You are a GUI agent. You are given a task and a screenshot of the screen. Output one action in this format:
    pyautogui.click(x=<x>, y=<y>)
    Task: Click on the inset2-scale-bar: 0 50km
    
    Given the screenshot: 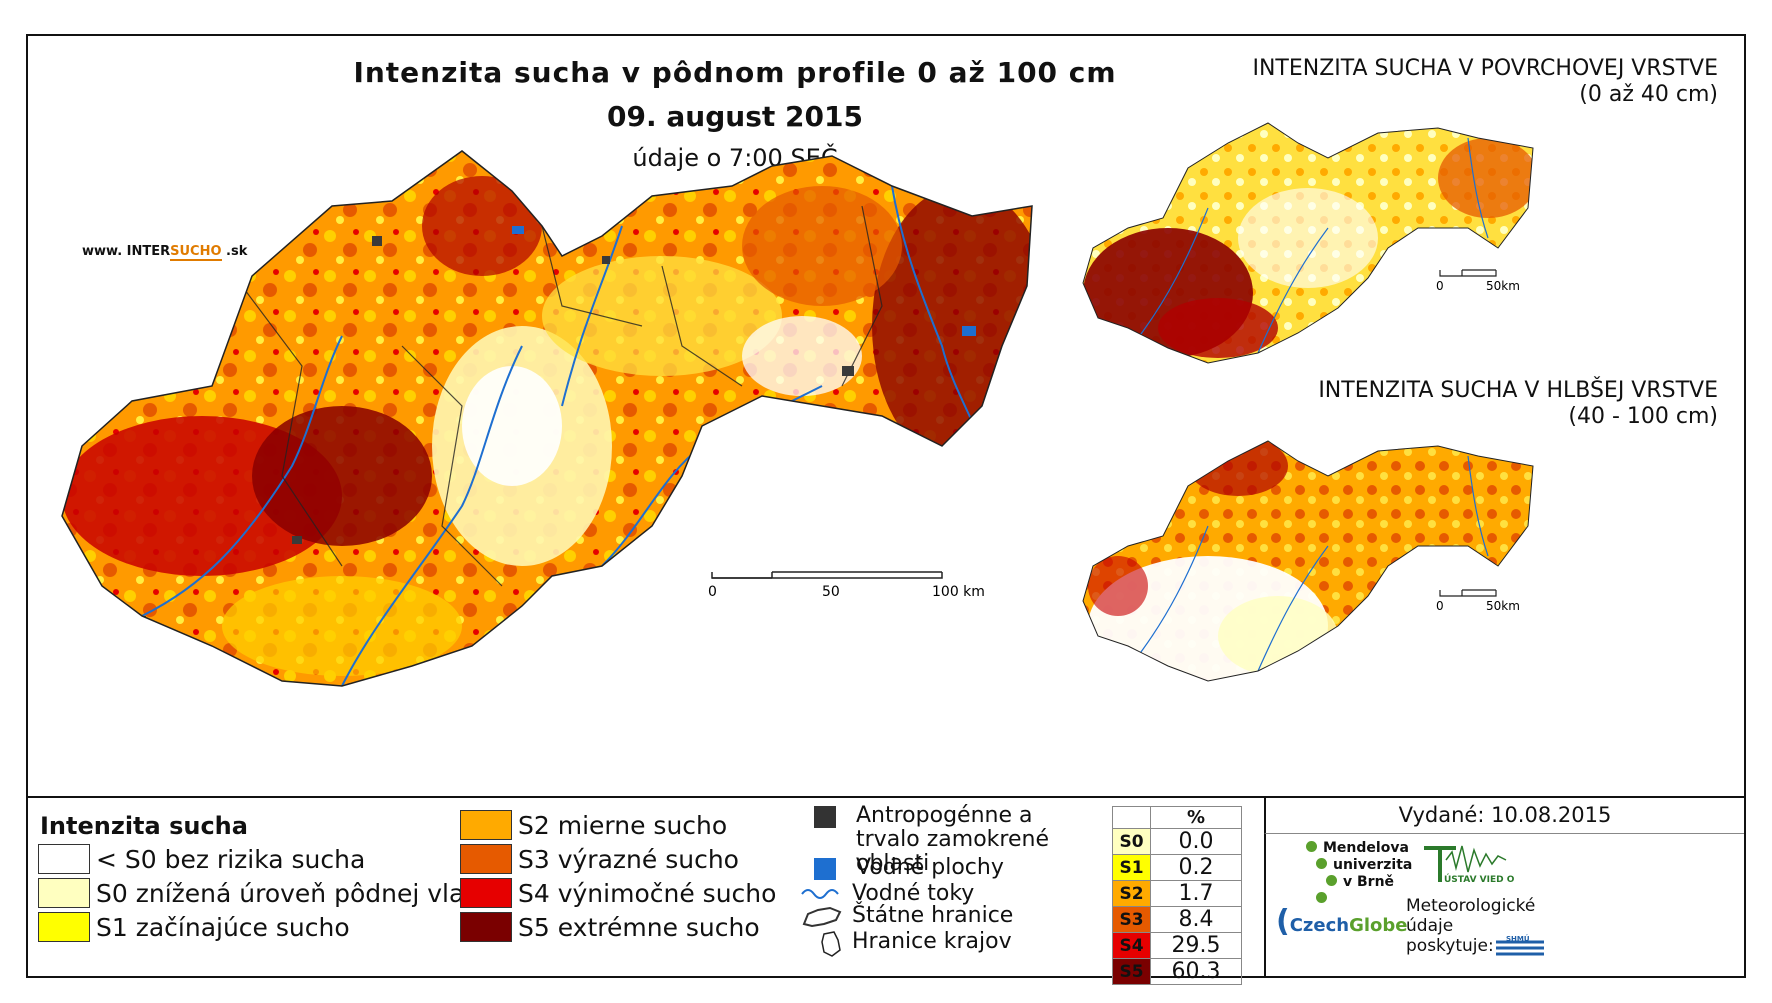 What is the action you would take?
    pyautogui.click(x=1478, y=601)
    